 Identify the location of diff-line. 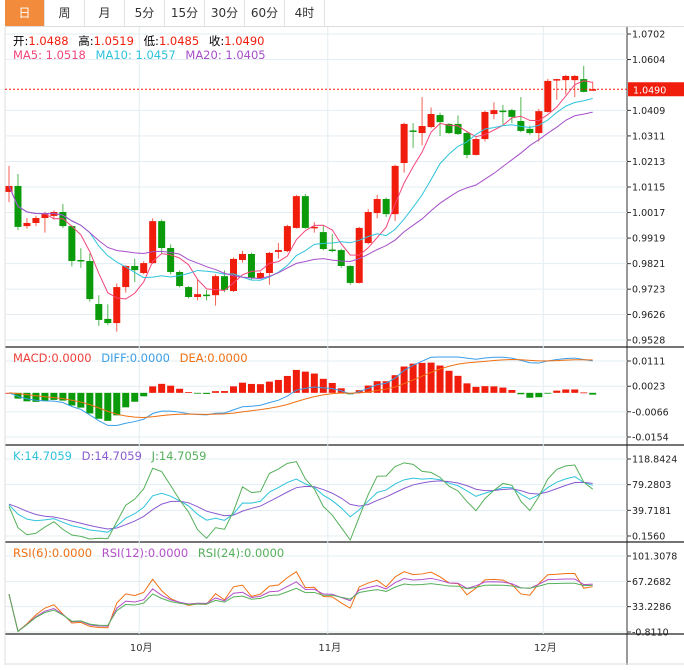
(300, 391).